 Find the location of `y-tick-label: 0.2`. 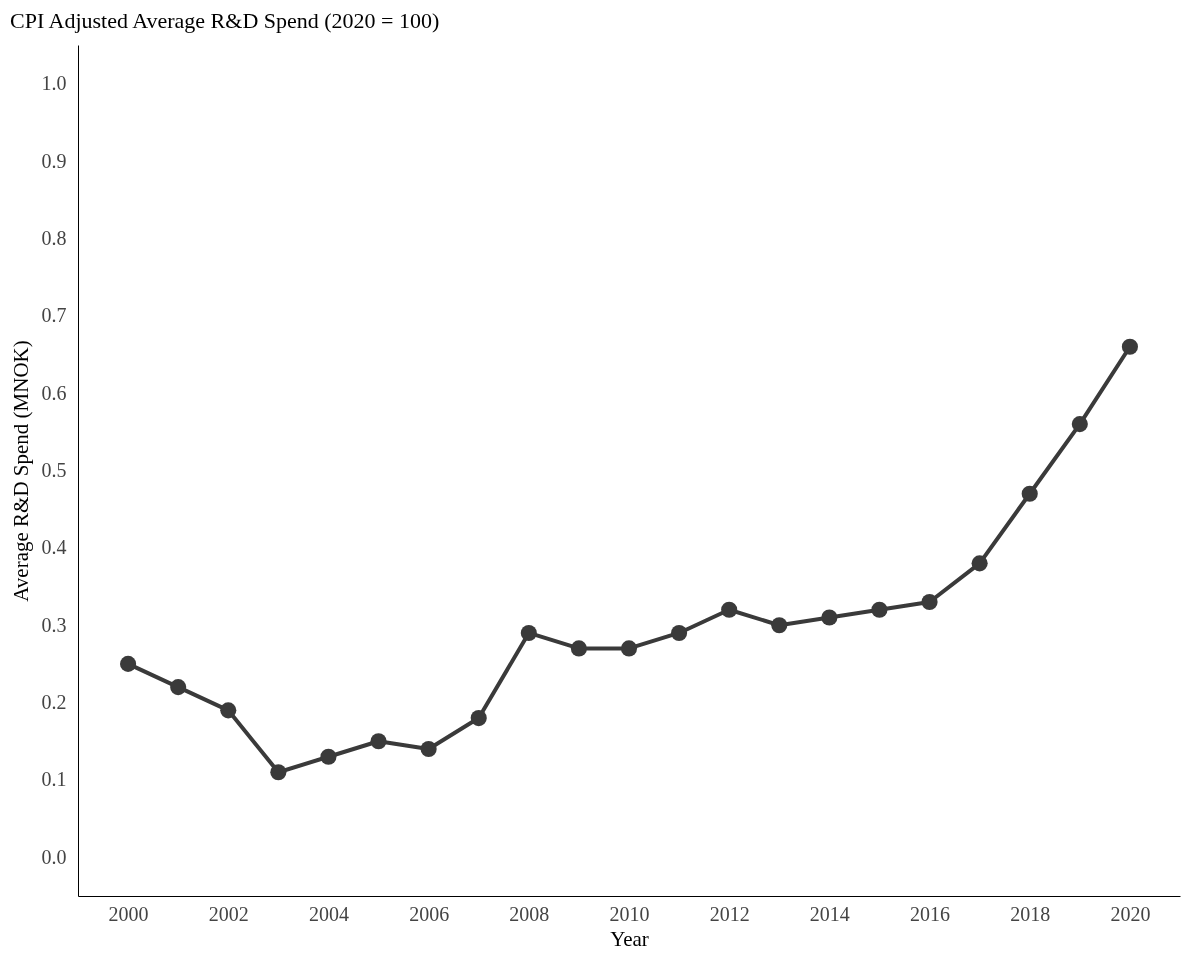

y-tick-label: 0.2 is located at coordinates (54, 702).